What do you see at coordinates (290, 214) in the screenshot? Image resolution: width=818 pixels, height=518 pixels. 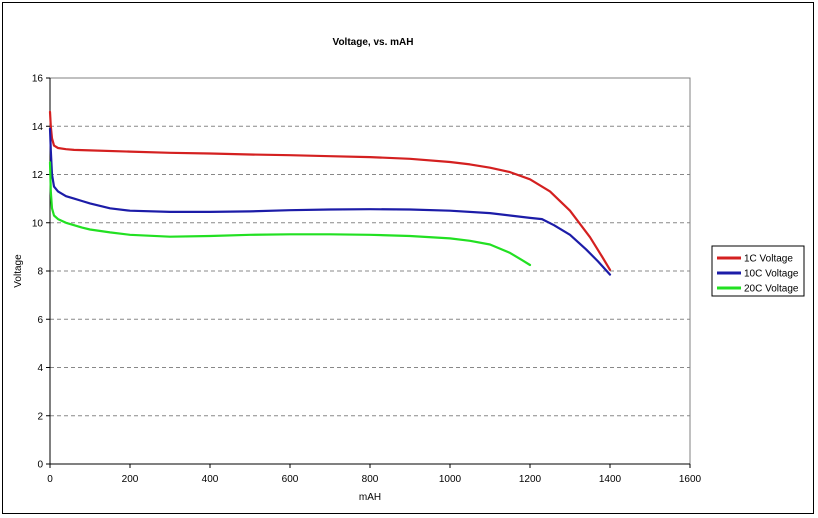 I see `series-line-20c-voltage` at bounding box center [290, 214].